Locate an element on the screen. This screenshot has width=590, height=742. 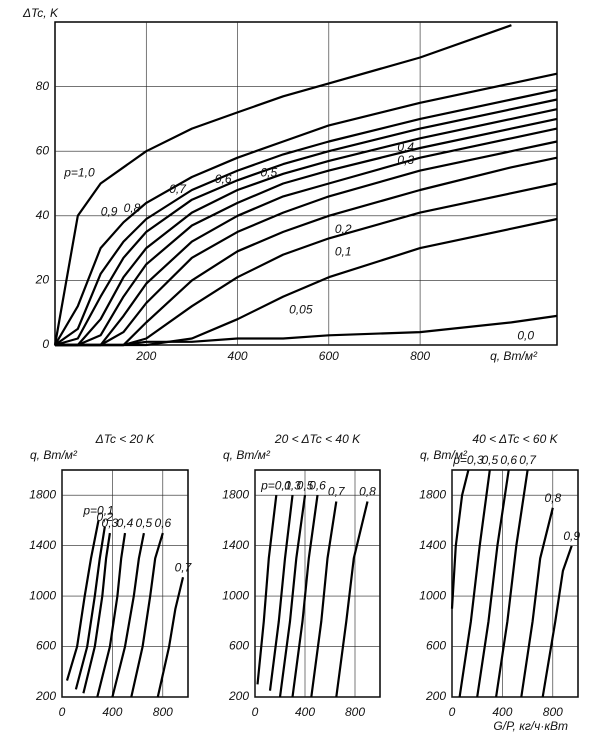
x-tick-label: 200 is located at coordinates (145, 356).